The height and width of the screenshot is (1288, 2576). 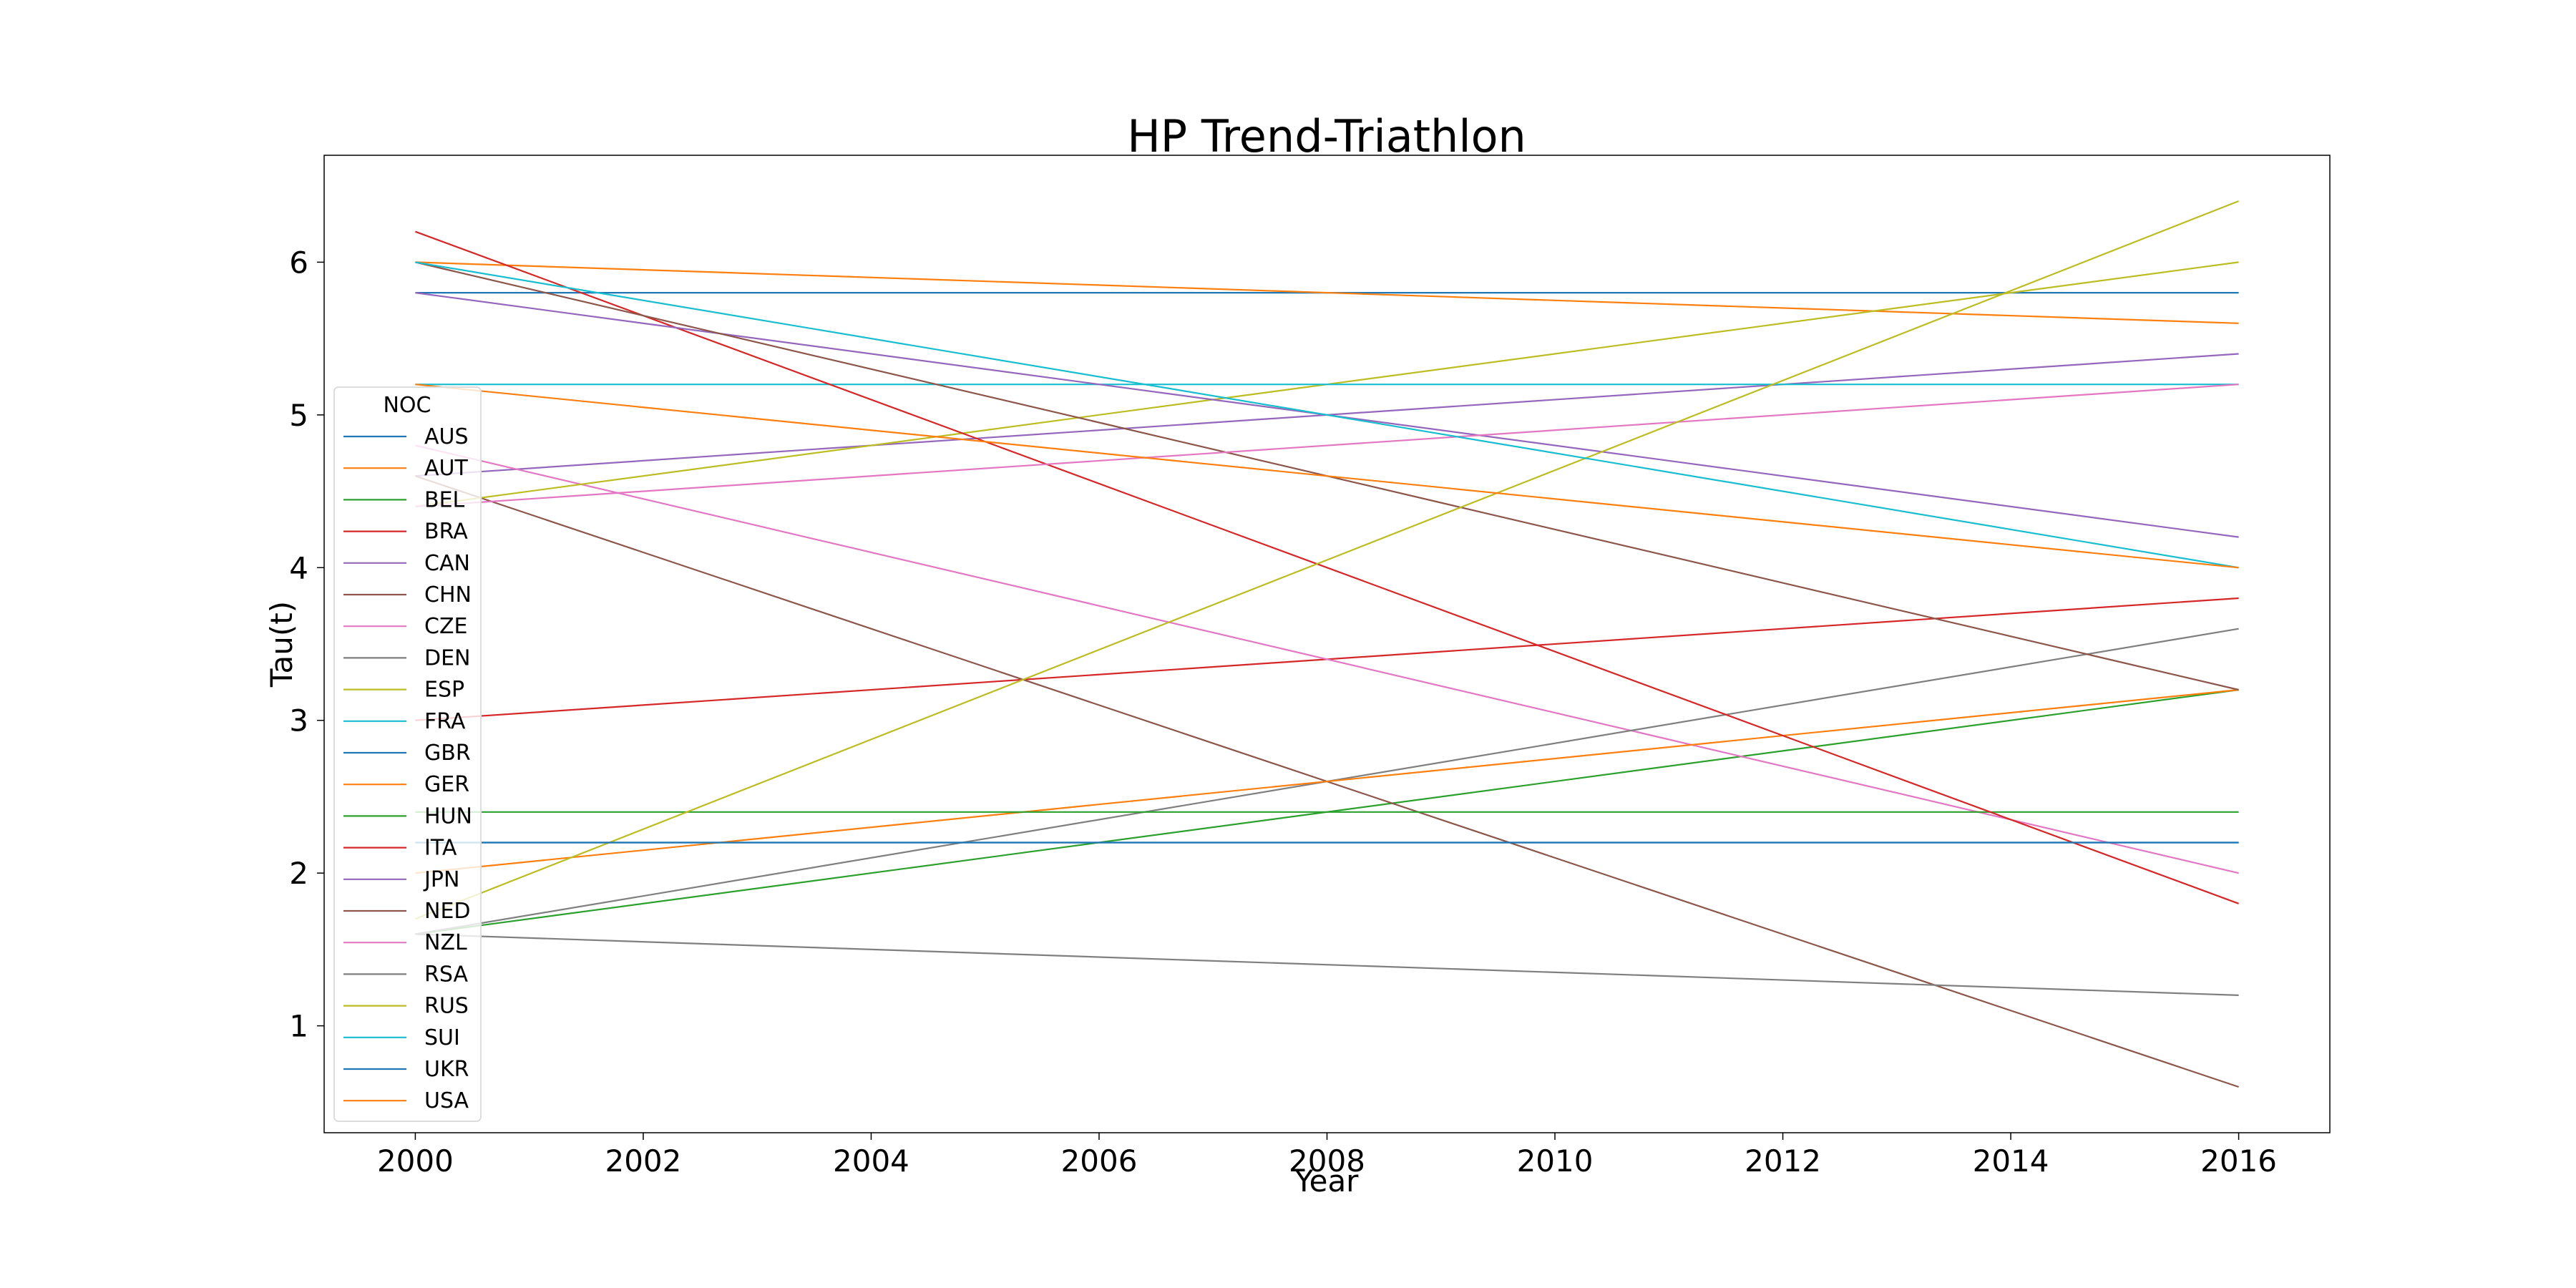 I want to click on legend-item-can: CAN, so click(x=407, y=563).